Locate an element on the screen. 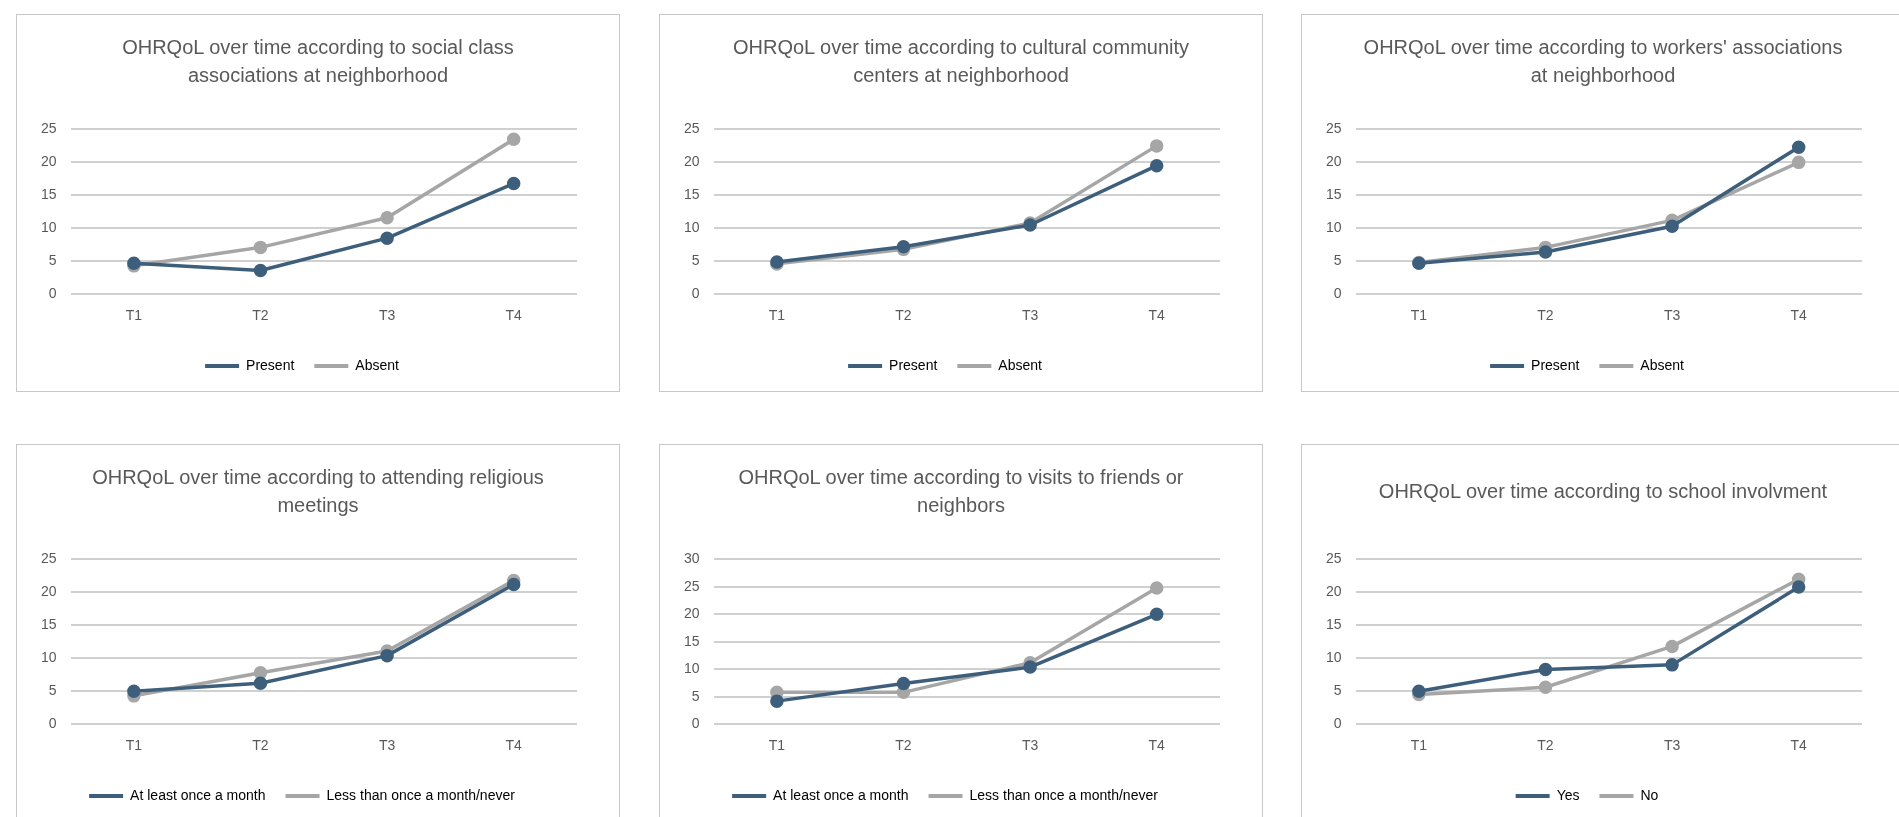  legend-label: No is located at coordinates (1649, 794).